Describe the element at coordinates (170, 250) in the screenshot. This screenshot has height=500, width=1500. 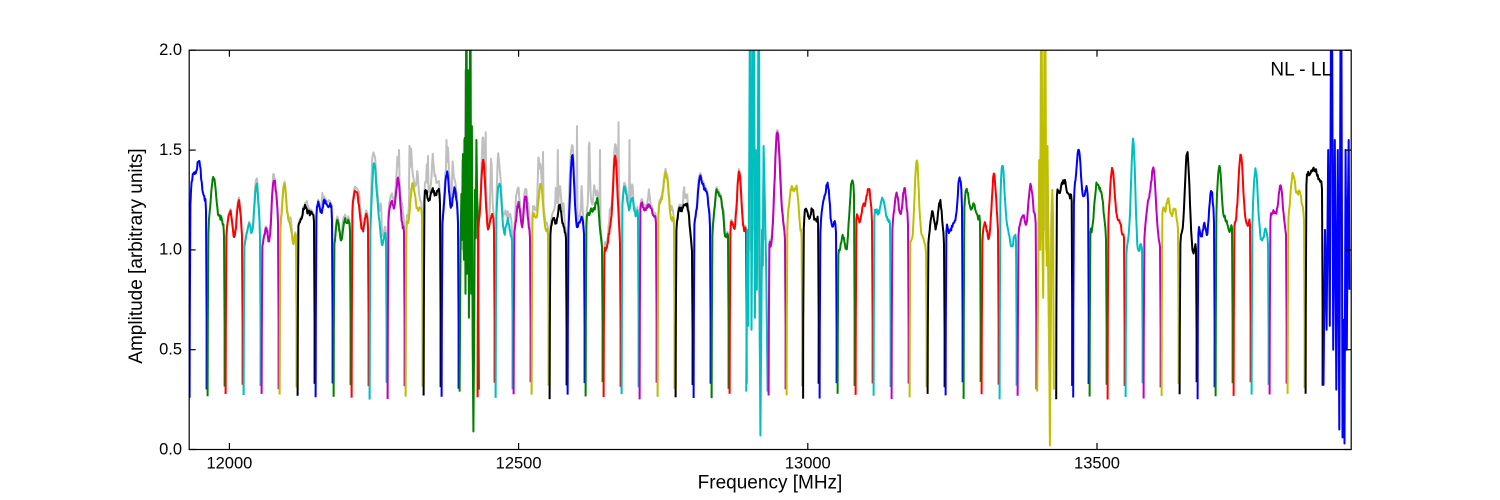
I see `svg-text: 1.0` at that location.